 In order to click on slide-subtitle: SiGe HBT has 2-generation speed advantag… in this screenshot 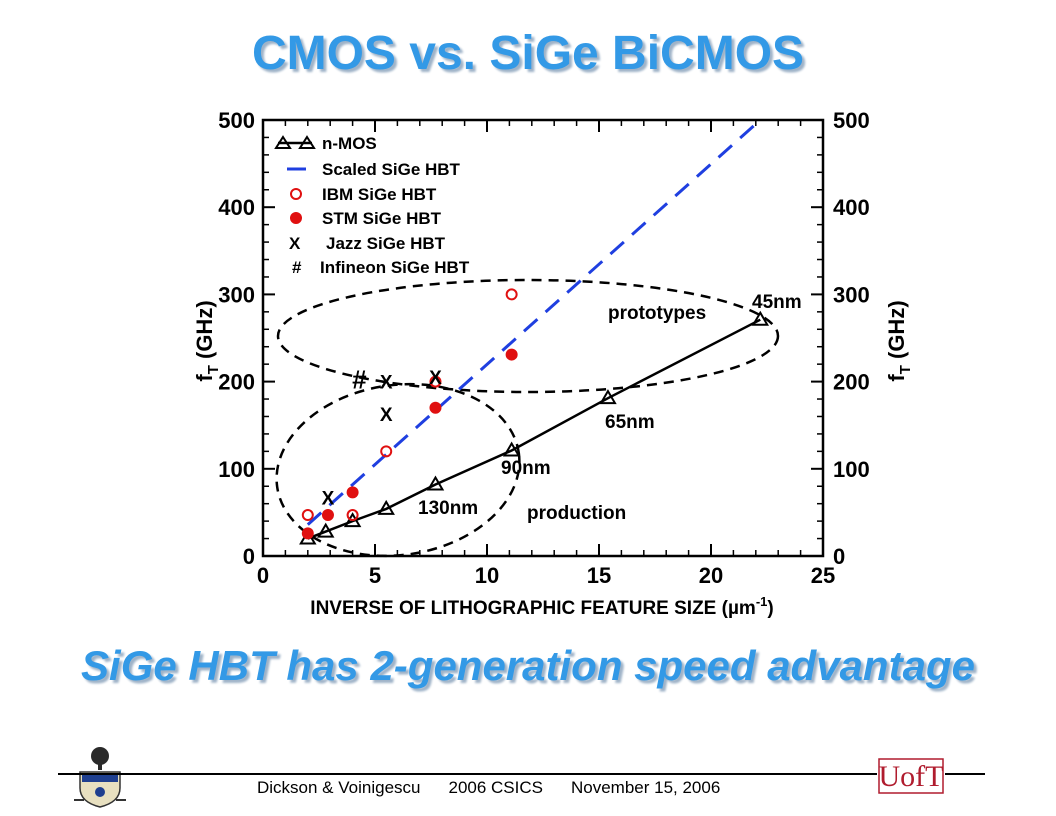, I will do `click(528, 665)`.